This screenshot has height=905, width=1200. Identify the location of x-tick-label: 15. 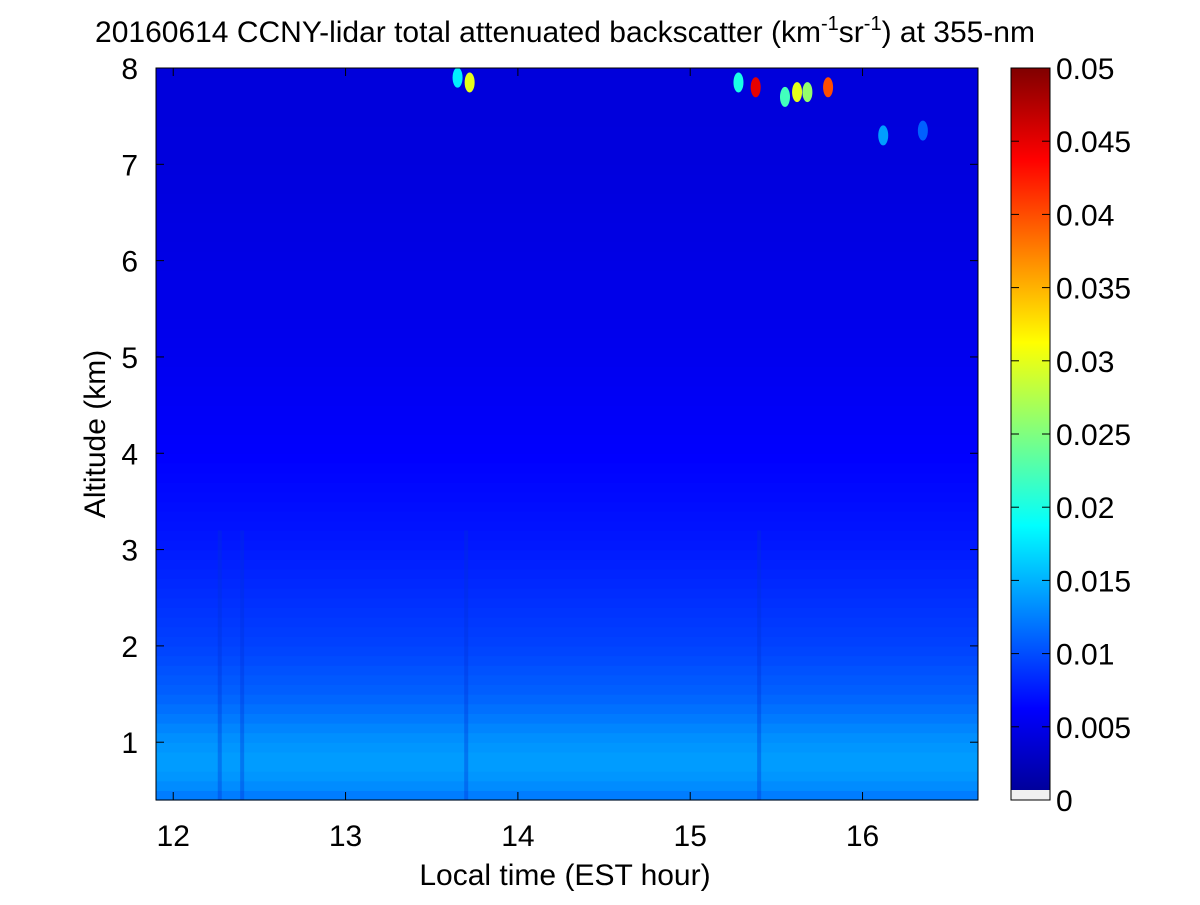
(690, 836).